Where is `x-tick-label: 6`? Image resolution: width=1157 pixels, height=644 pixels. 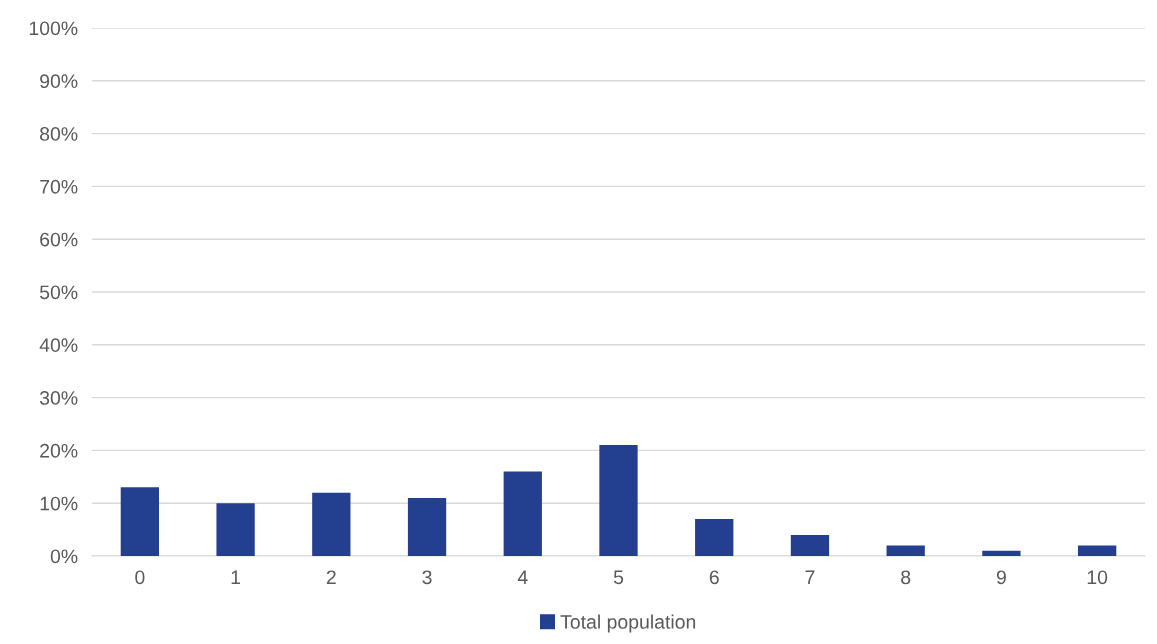 x-tick-label: 6 is located at coordinates (714, 577).